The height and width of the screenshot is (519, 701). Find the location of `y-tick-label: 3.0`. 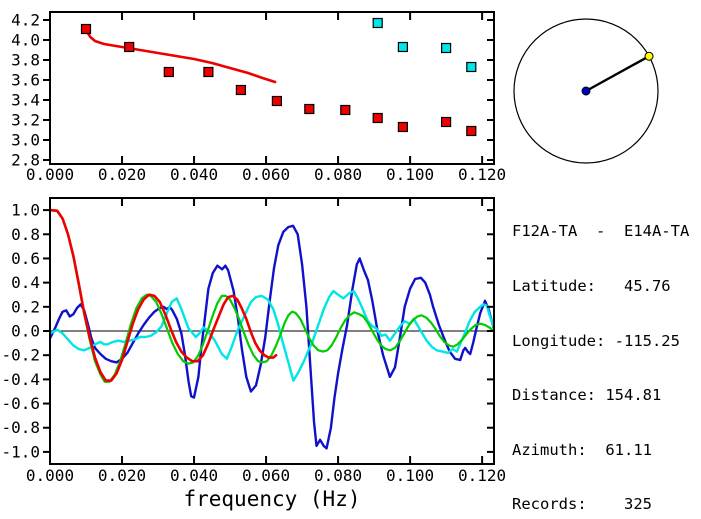

y-tick-label: 3.0 is located at coordinates (25, 140).